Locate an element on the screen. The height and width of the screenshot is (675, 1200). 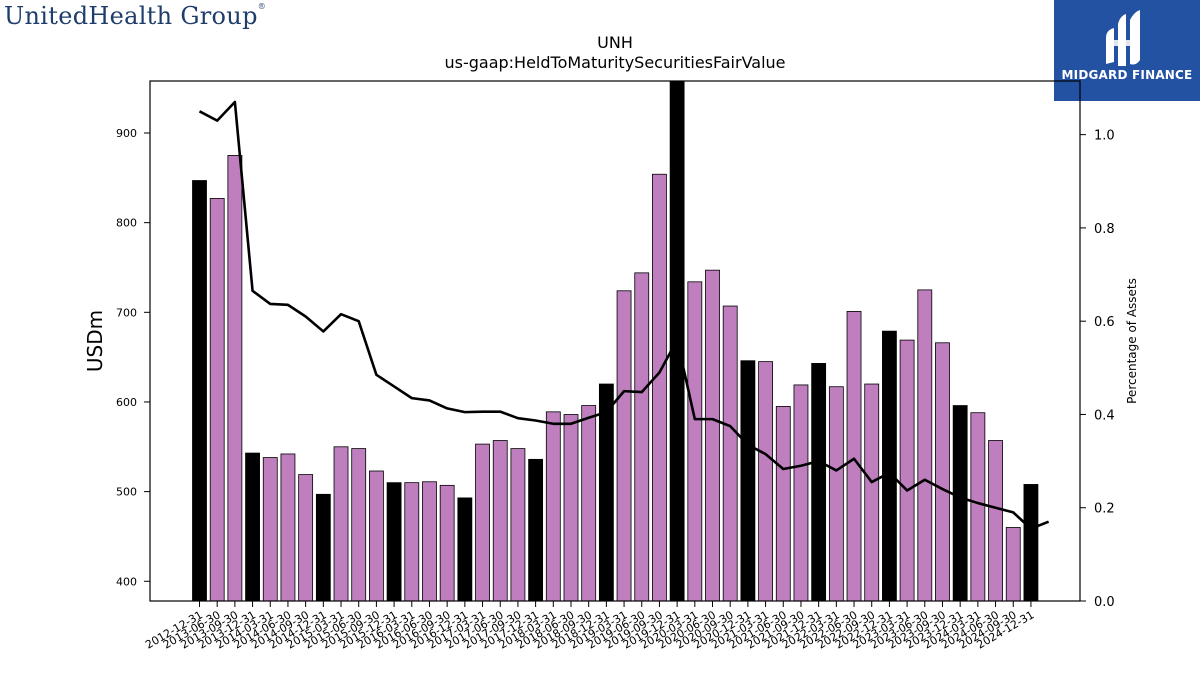
y2-axis-label: Percentage of Assets is located at coordinates (1132, 341).